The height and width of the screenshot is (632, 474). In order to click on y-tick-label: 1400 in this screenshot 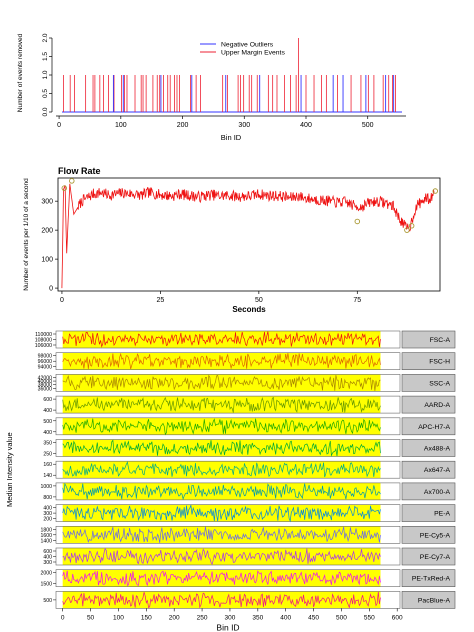, I will do `click(46, 541)`.